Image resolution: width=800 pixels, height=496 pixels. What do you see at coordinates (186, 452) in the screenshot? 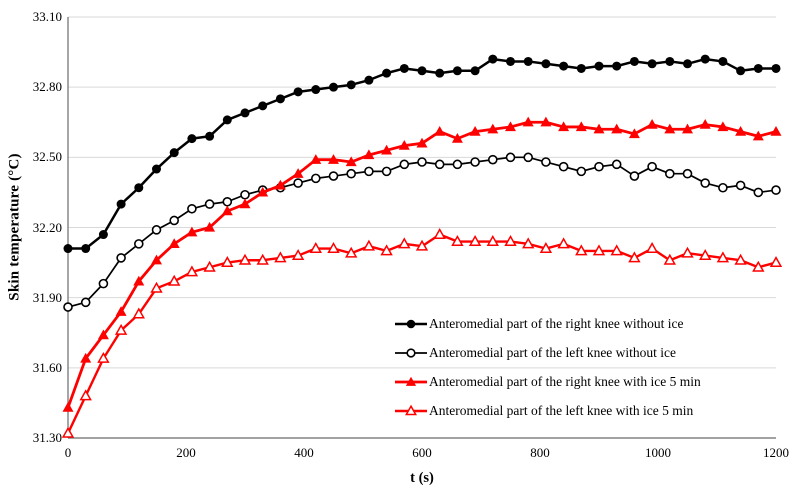
I see `x-tick-label: 200` at bounding box center [186, 452].